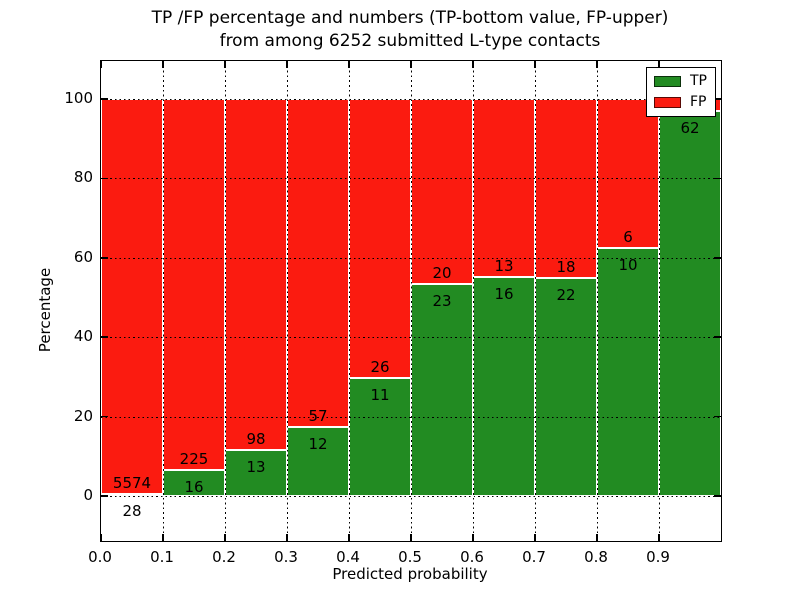 This screenshot has height=600, width=800. Describe the element at coordinates (442, 272) in the screenshot. I see `fp-count-label: 20` at that location.